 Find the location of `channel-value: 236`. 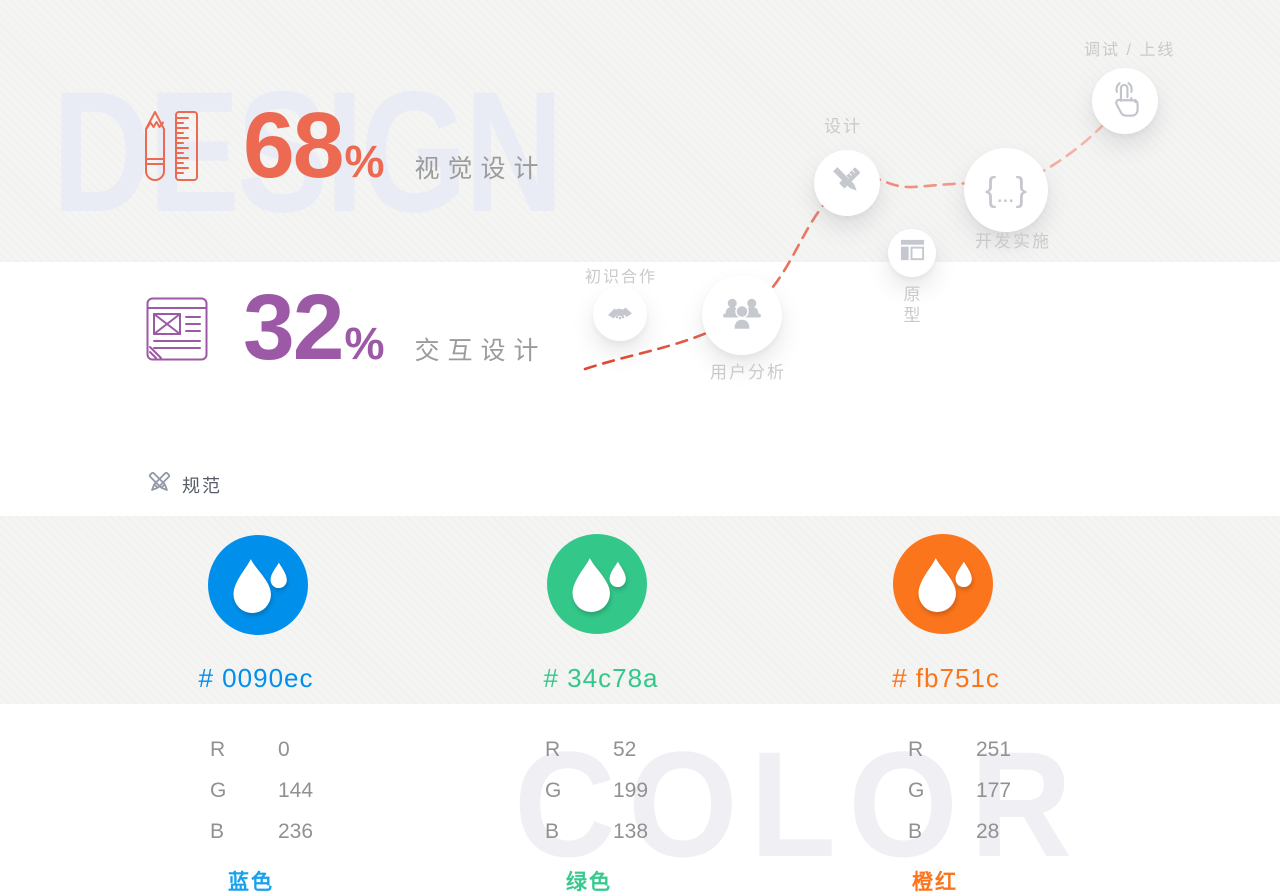

channel-value: 236 is located at coordinates (296, 831).